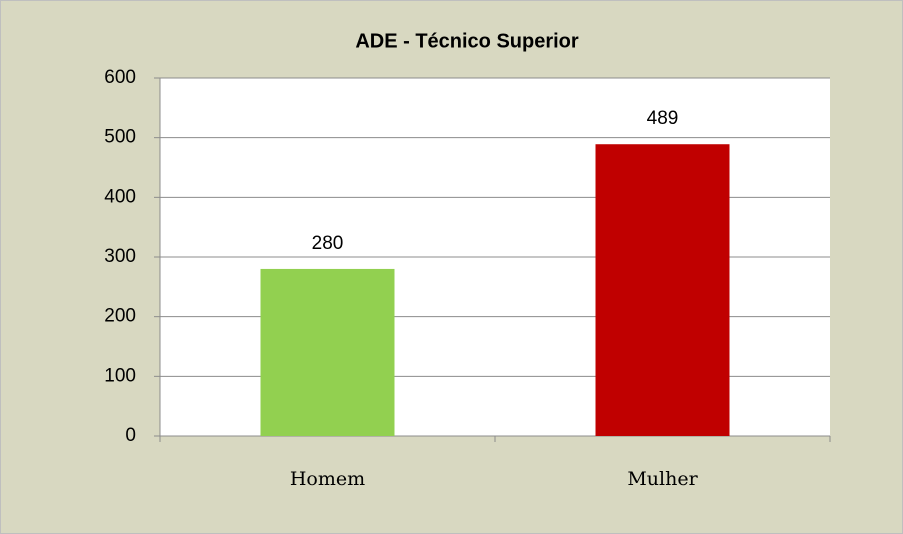 The height and width of the screenshot is (534, 903). What do you see at coordinates (120, 256) in the screenshot?
I see `y-tick-label: 300` at bounding box center [120, 256].